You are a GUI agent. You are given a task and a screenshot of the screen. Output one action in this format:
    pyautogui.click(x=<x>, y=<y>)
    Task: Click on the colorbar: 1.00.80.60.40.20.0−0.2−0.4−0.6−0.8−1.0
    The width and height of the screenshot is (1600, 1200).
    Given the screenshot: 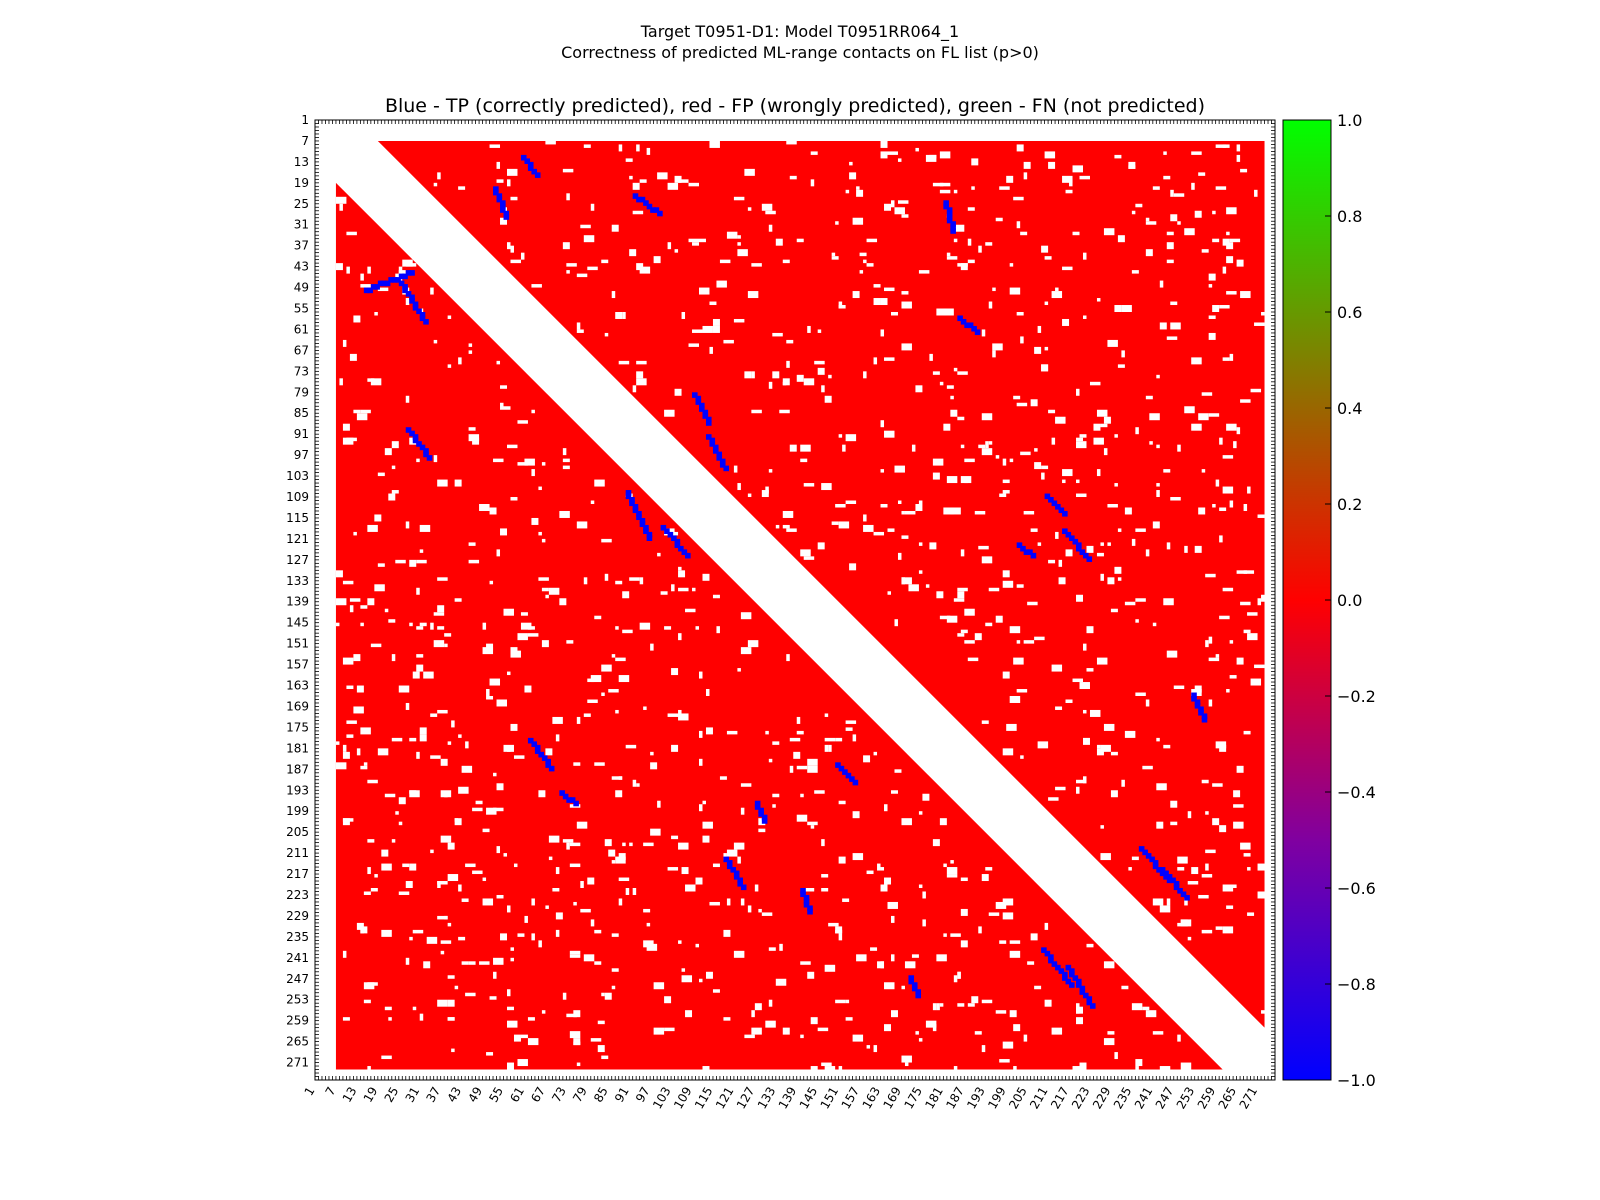 What is the action you would take?
    pyautogui.click(x=1329, y=600)
    